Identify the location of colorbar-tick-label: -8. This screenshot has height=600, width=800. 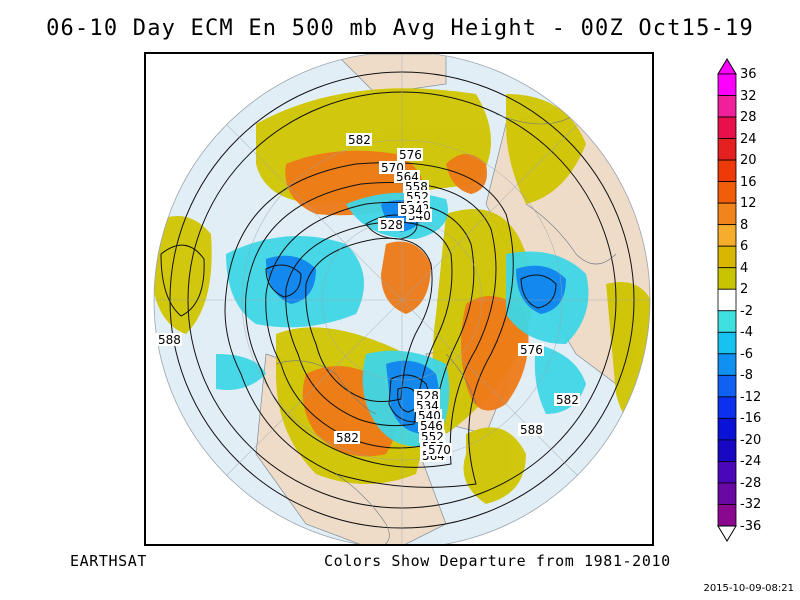
(746, 376).